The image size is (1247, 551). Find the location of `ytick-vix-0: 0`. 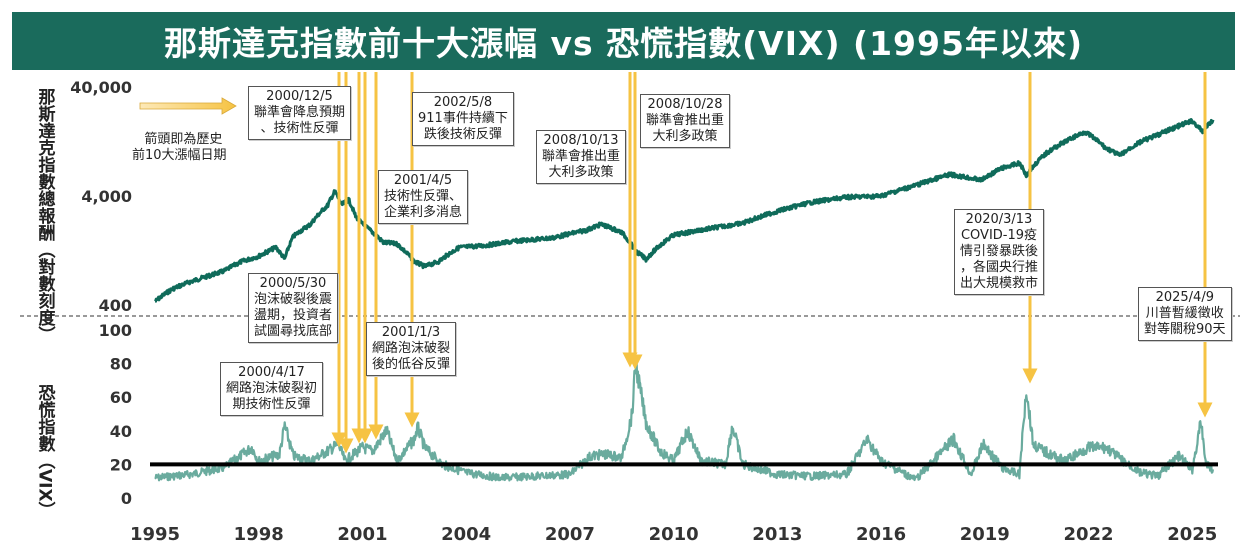

ytick-vix-0: 0 is located at coordinates (126, 498).